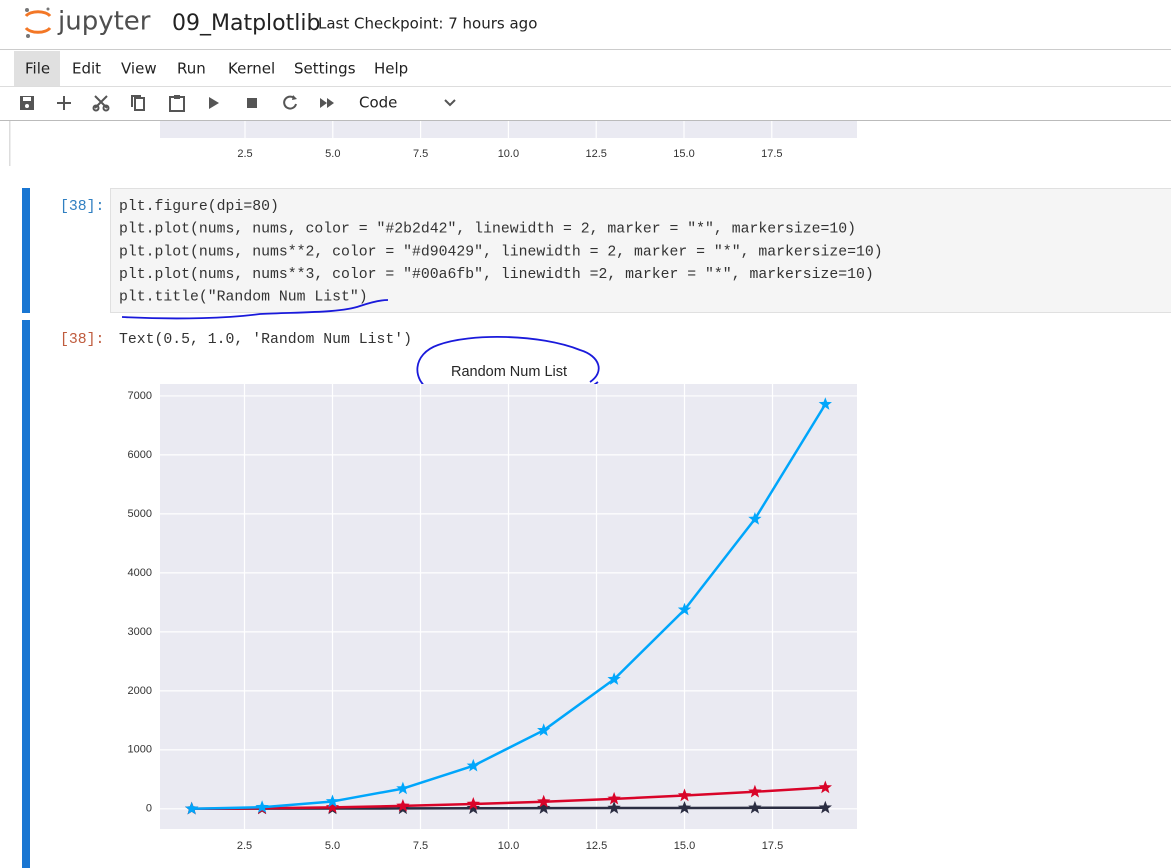  What do you see at coordinates (64, 103) in the screenshot?
I see `add-button` at bounding box center [64, 103].